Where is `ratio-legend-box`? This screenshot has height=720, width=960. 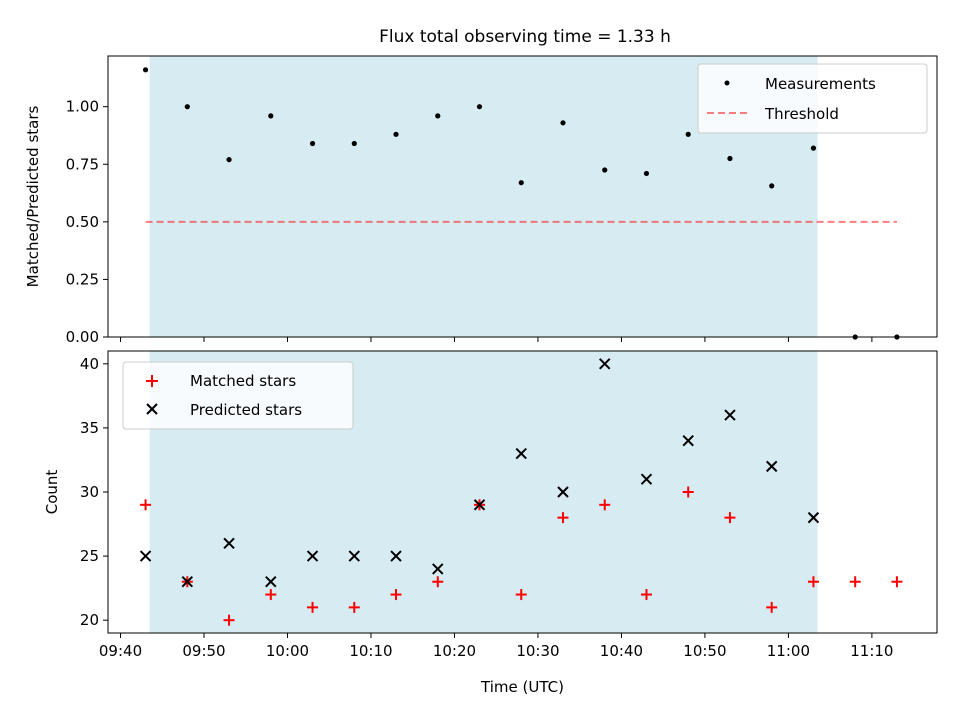
ratio-legend-box is located at coordinates (812, 98).